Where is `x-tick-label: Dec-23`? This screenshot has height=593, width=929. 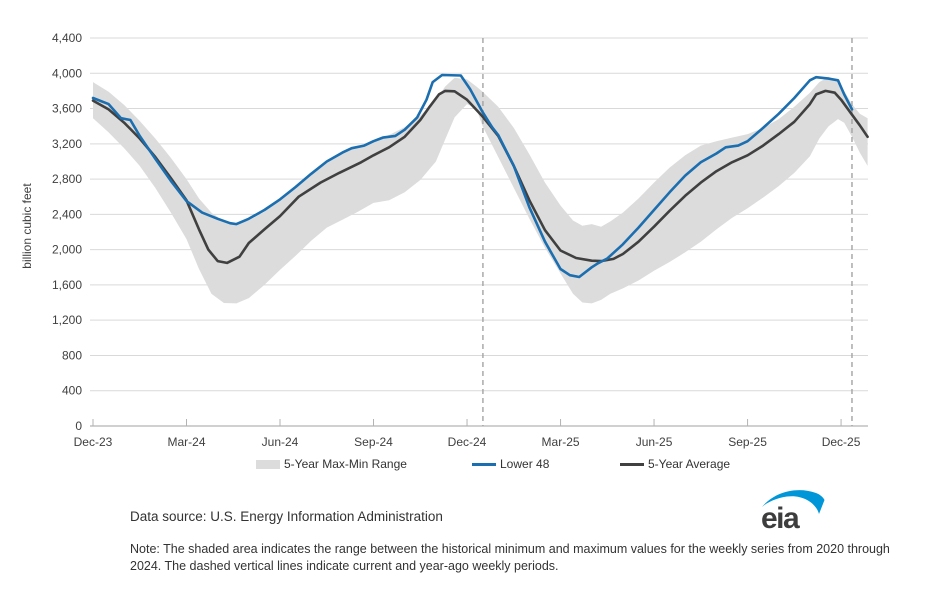
x-tick-label: Dec-23 is located at coordinates (93, 442).